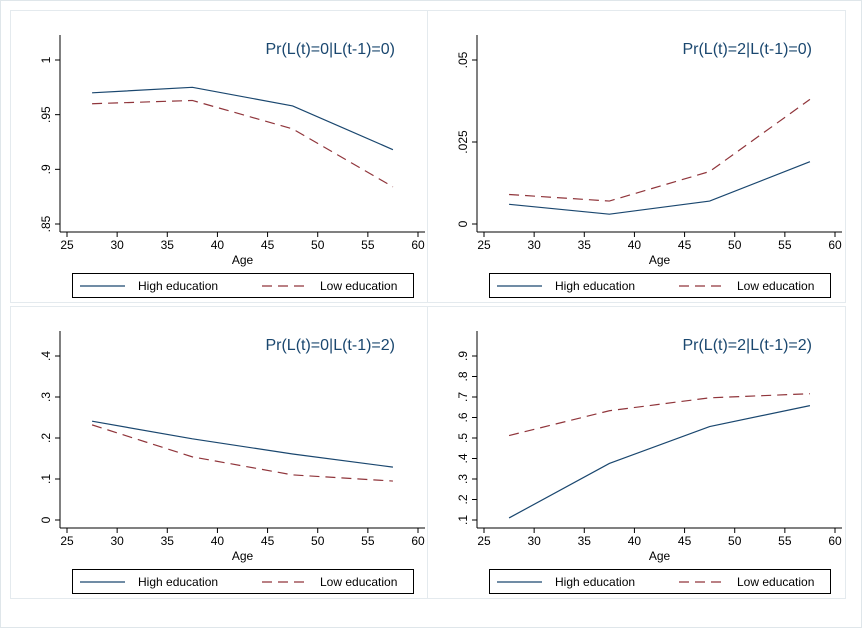 Image resolution: width=862 pixels, height=628 pixels. What do you see at coordinates (463, 397) in the screenshot?
I see `y-tick-label: .7` at bounding box center [463, 397].